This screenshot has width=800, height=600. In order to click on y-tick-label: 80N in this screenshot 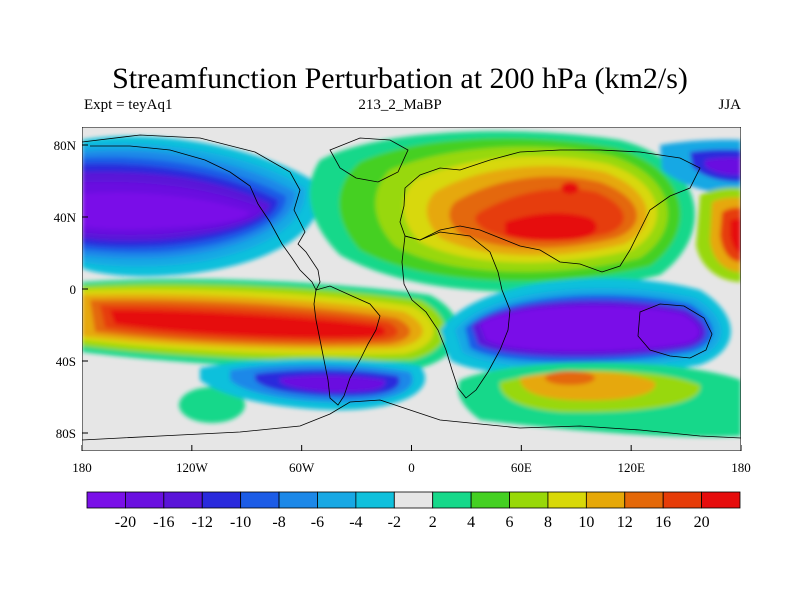, I will do `click(65, 145)`.